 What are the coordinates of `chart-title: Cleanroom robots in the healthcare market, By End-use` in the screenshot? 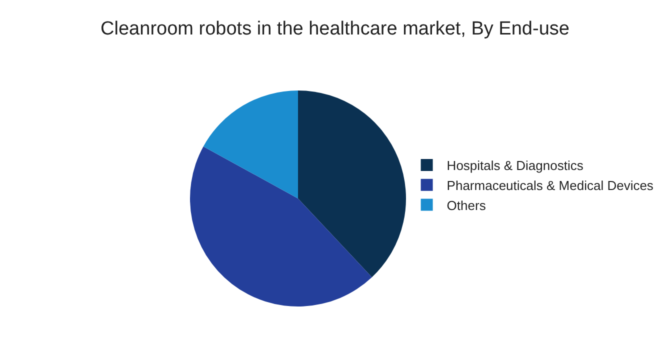 It's located at (335, 29).